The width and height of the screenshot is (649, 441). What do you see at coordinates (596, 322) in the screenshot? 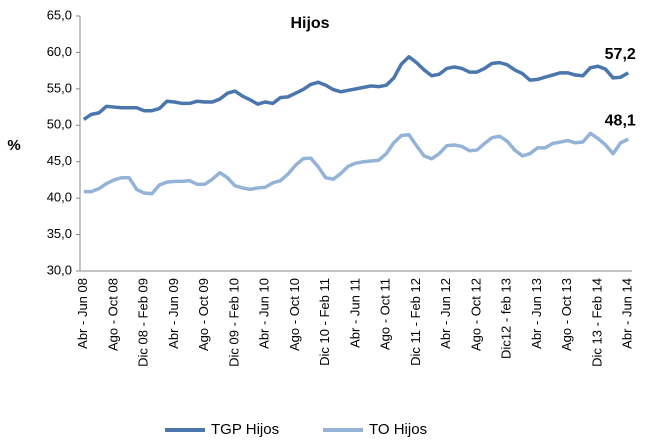
I see `x-tick-label: Dic 13 - Feb 14` at bounding box center [596, 322].